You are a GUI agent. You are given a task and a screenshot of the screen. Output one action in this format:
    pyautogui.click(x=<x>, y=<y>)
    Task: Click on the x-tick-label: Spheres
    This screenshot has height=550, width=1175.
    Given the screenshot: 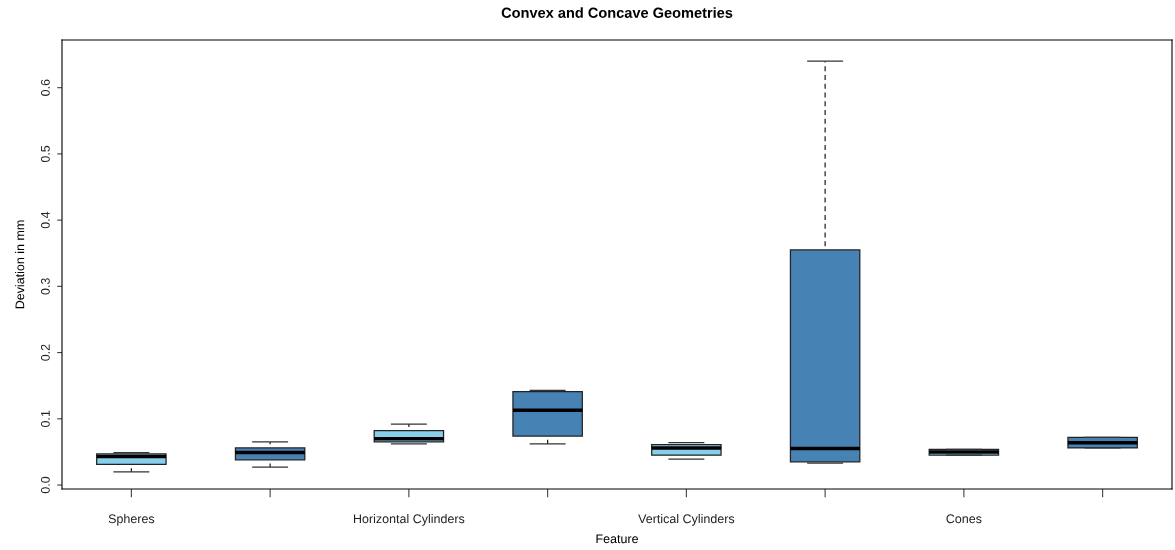 What is the action you would take?
    pyautogui.click(x=131, y=520)
    